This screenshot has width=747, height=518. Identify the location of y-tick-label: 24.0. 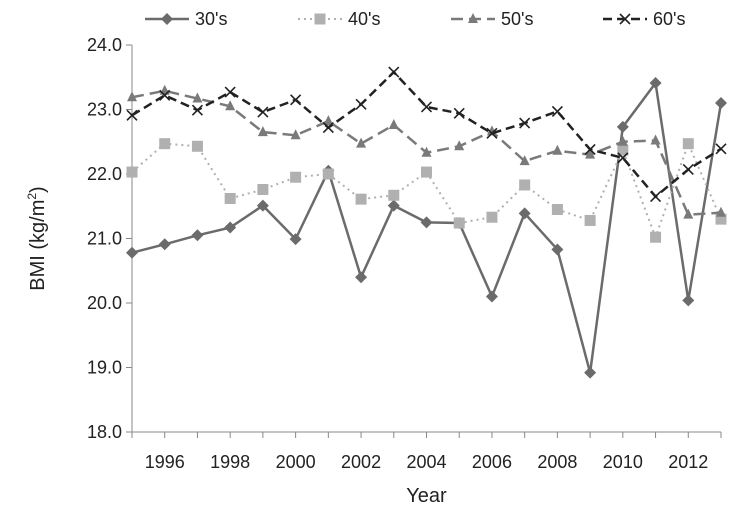
(104, 45).